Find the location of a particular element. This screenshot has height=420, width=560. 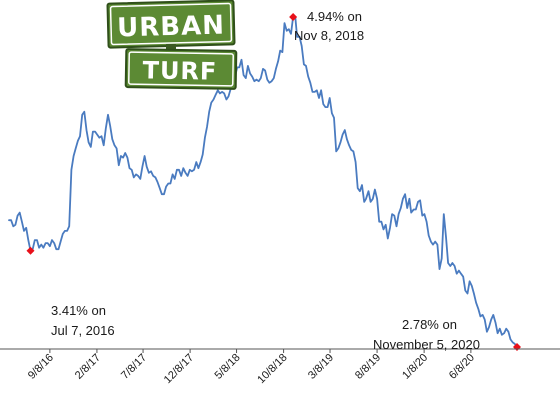

low-2016-annotation-line1: 3.41% on is located at coordinates (78, 310).